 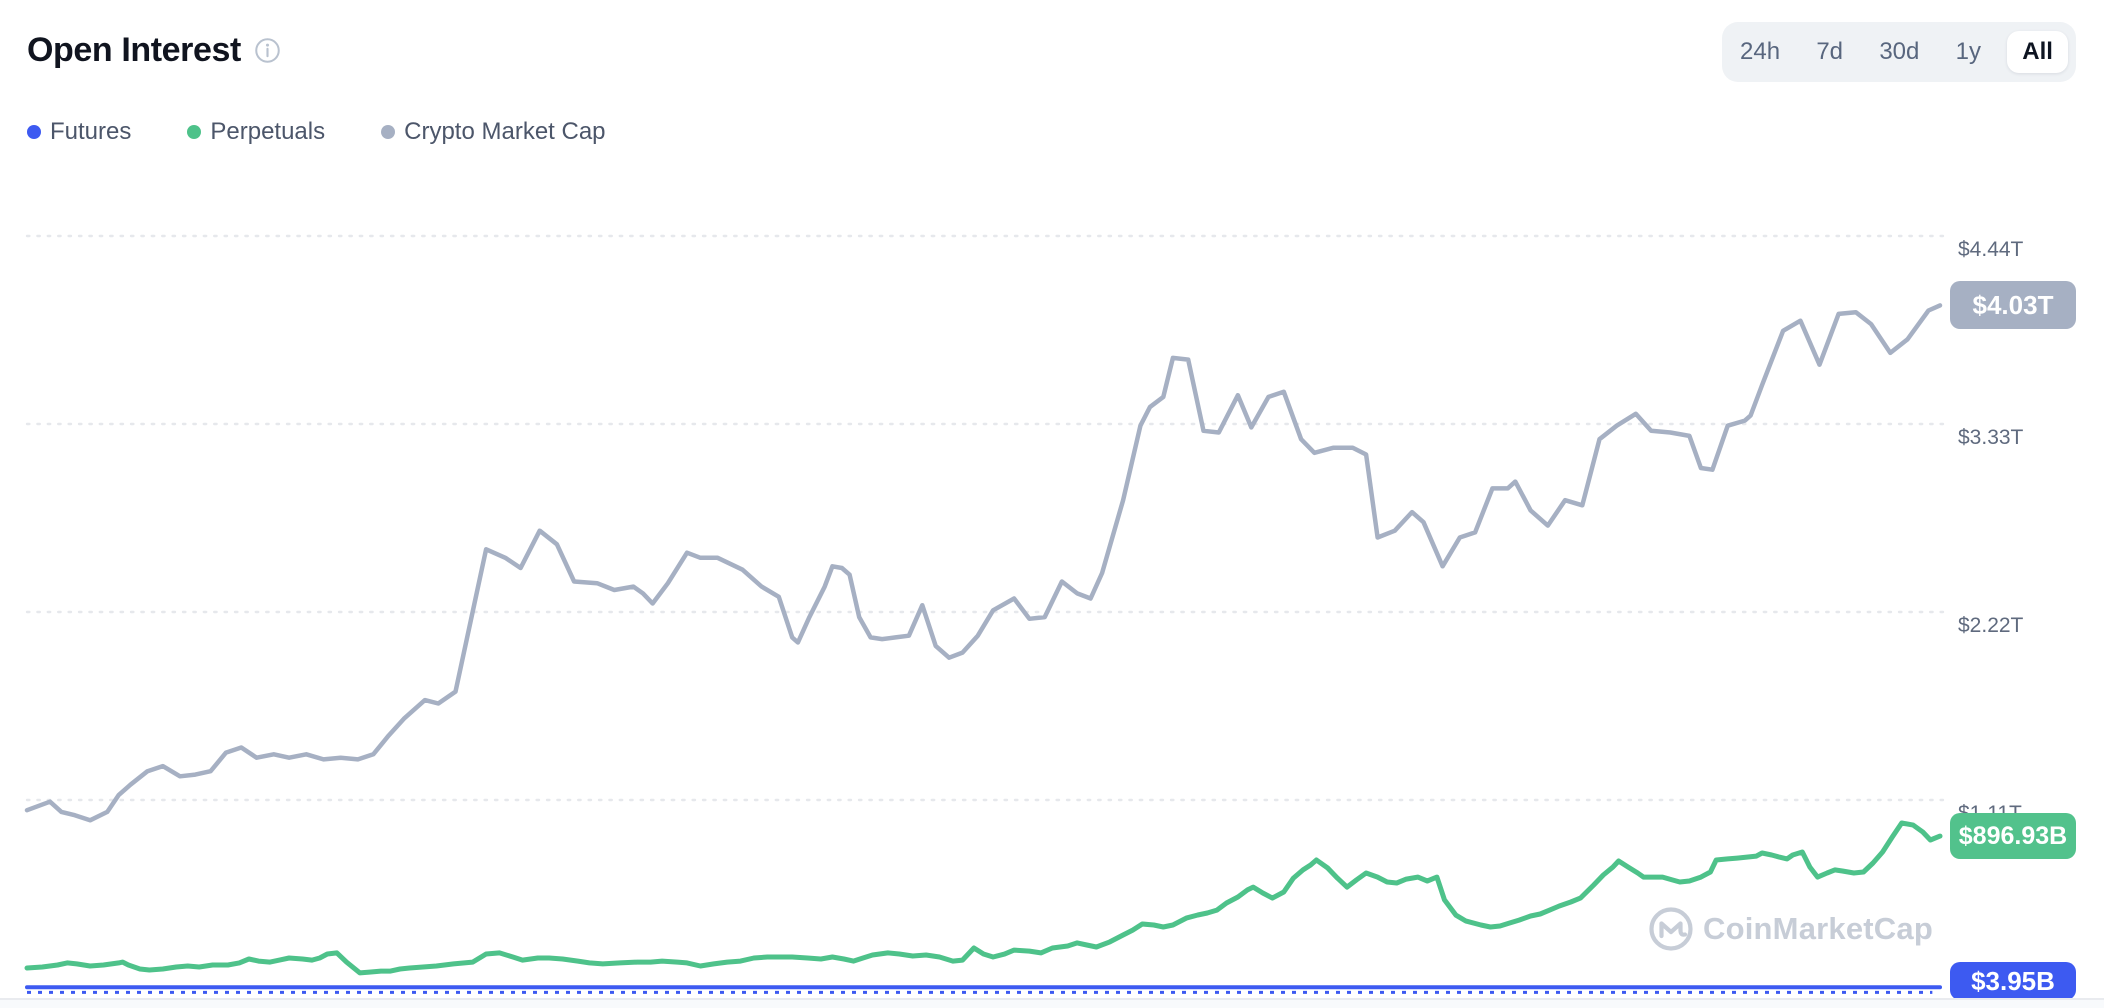 I want to click on header: Open Interest, so click(x=154, y=50).